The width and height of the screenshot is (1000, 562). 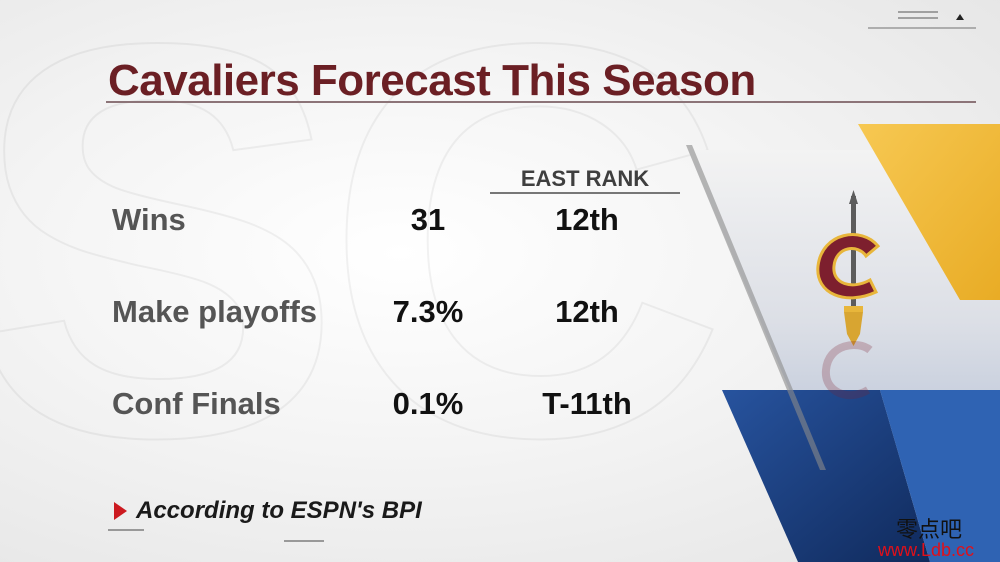 What do you see at coordinates (120, 511) in the screenshot?
I see `footnote-arrow-icon` at bounding box center [120, 511].